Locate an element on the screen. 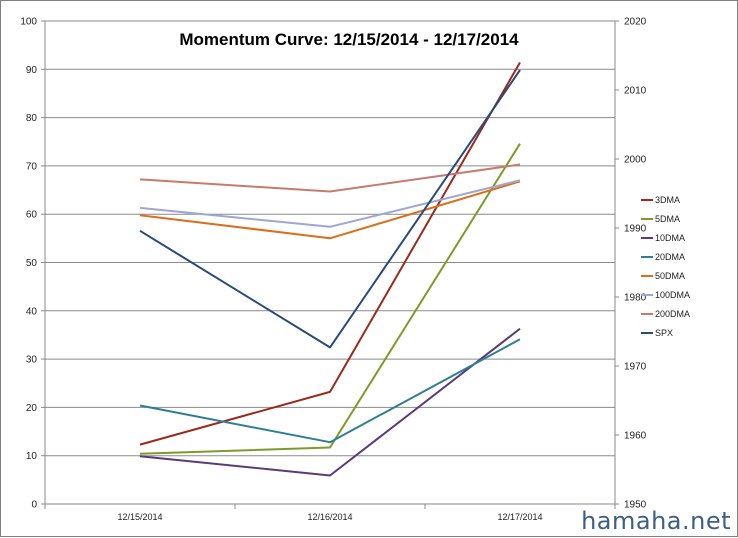  series-line-50dma is located at coordinates (330, 210).